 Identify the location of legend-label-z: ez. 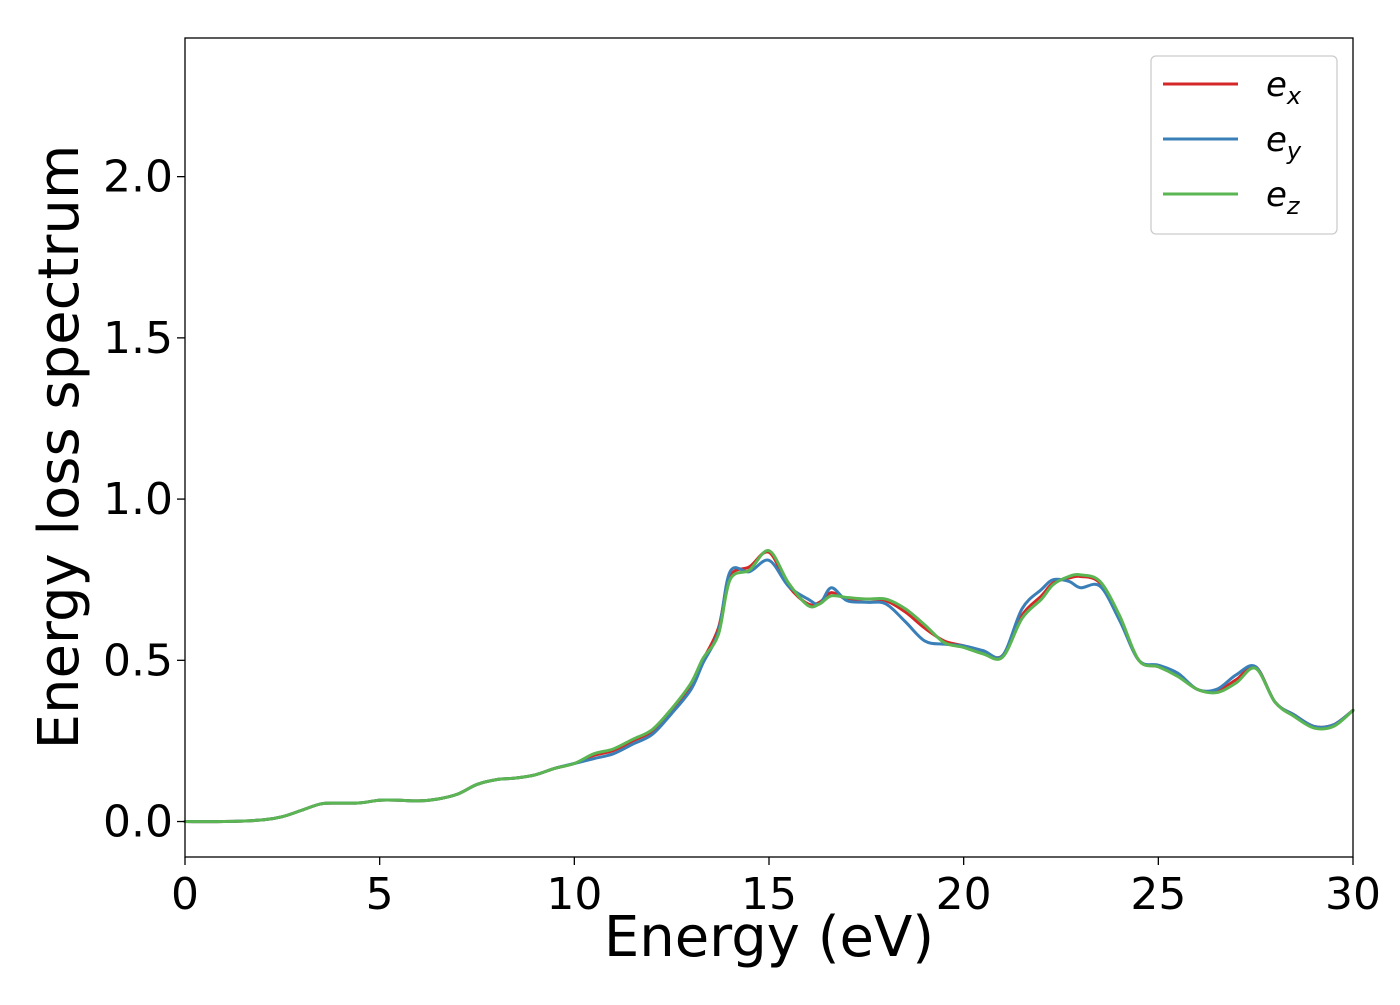
(1283, 197).